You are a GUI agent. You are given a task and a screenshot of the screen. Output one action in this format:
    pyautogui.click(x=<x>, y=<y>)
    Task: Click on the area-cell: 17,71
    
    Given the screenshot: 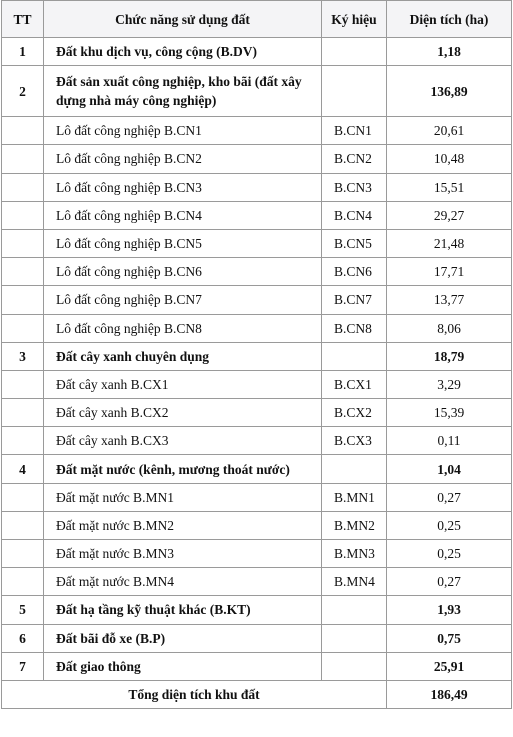 What is the action you would take?
    pyautogui.click(x=449, y=272)
    